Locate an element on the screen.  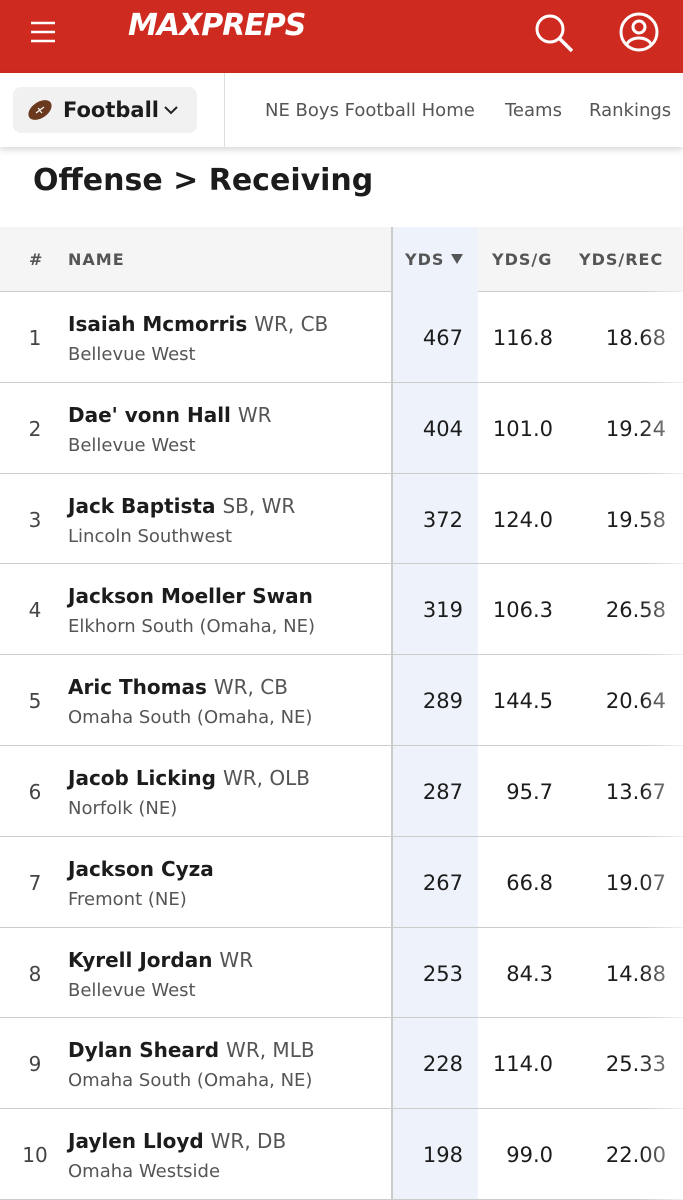
yds-per-game: 106.3 is located at coordinates (522, 610).